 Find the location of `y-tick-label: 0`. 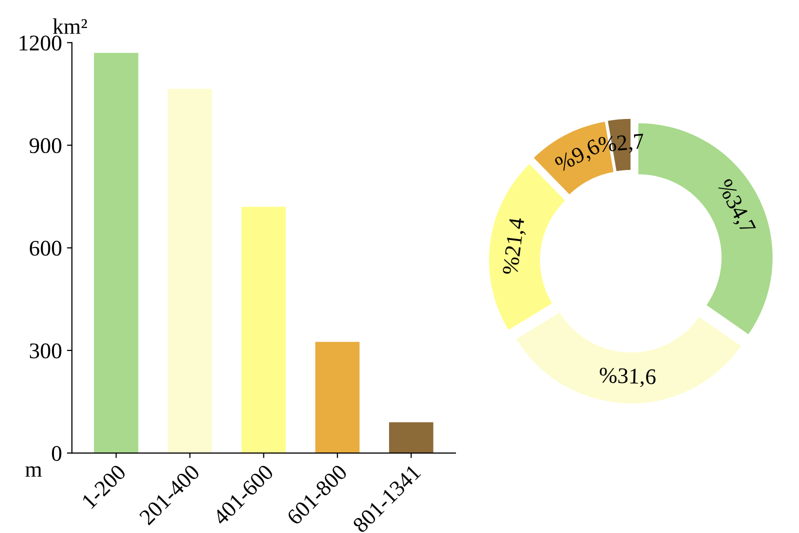

y-tick-label: 0 is located at coordinates (57, 453).